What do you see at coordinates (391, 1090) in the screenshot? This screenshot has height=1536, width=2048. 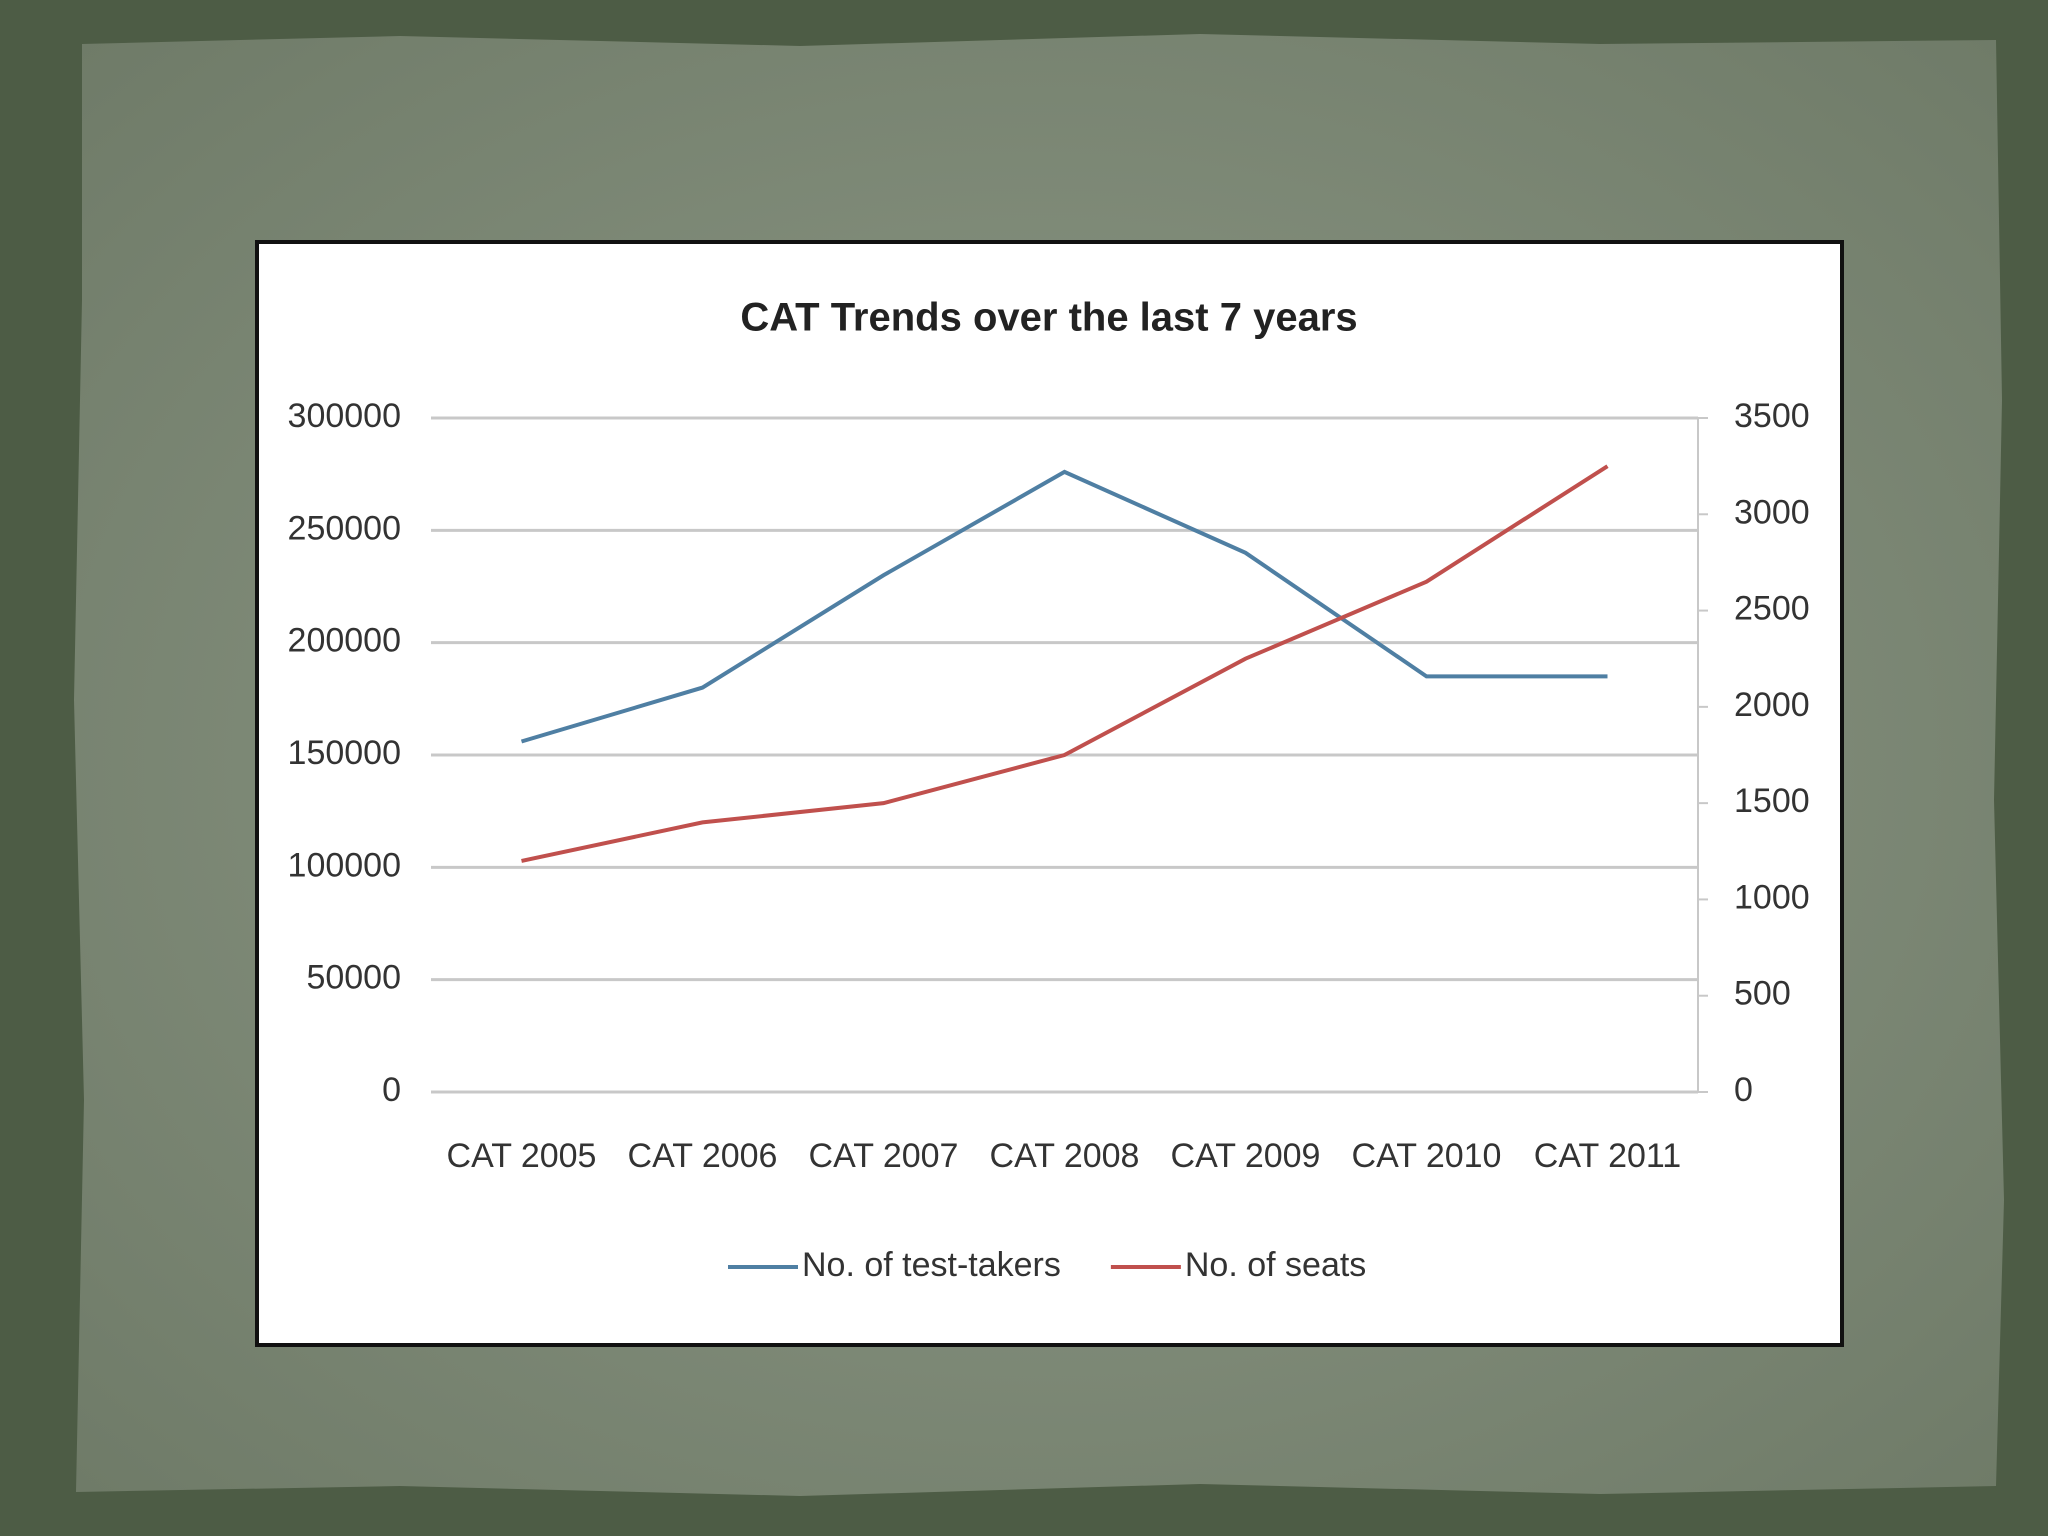 I see `y-tick-label: 0` at bounding box center [391, 1090].